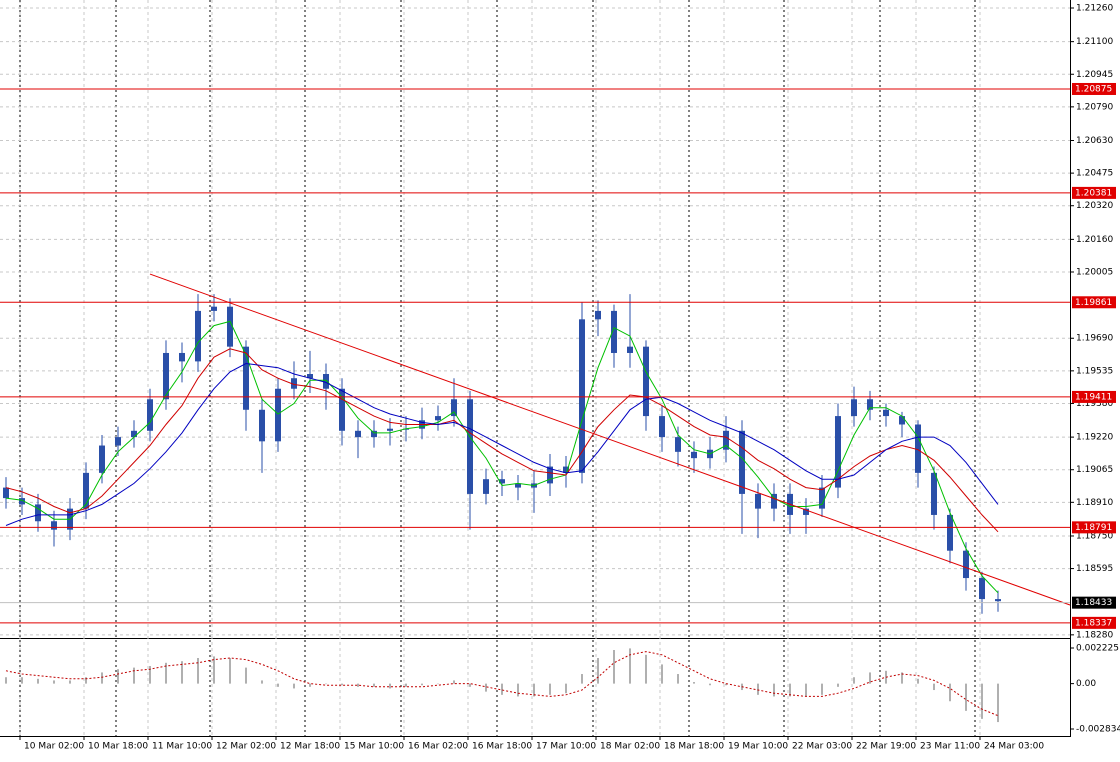  What do you see at coordinates (502, 747) in the screenshot?
I see `x-tick-label: 16 Mar 18:00` at bounding box center [502, 747].